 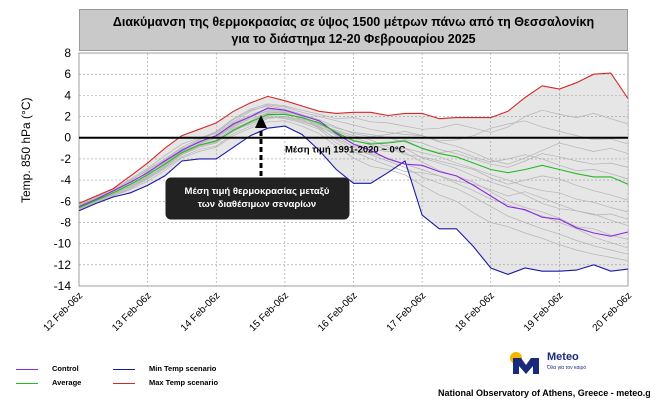 What do you see at coordinates (65, 159) in the screenshot?
I see `y-tick-label: -2` at bounding box center [65, 159].